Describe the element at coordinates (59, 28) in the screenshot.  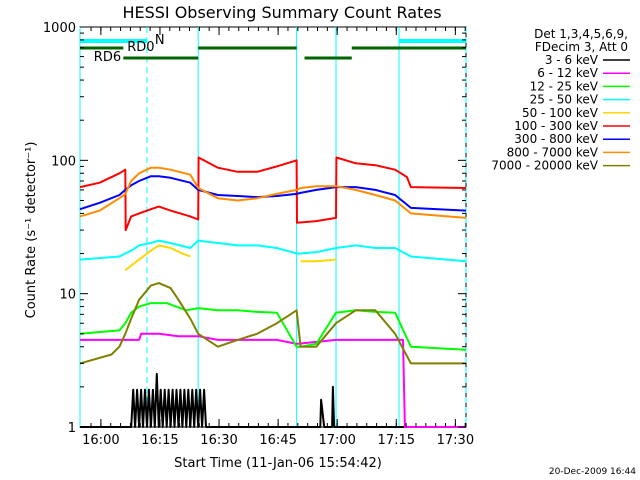
I see `y-tick-label: 1000` at that location.